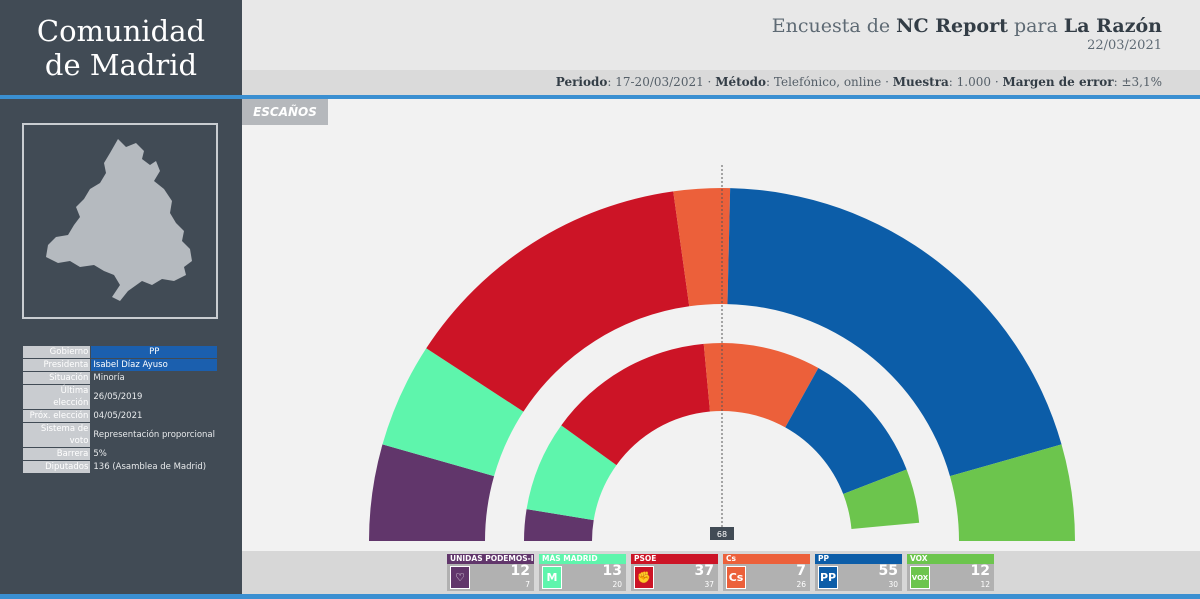  What do you see at coordinates (741, 82) in the screenshot?
I see `metodo-label: Método` at bounding box center [741, 82].